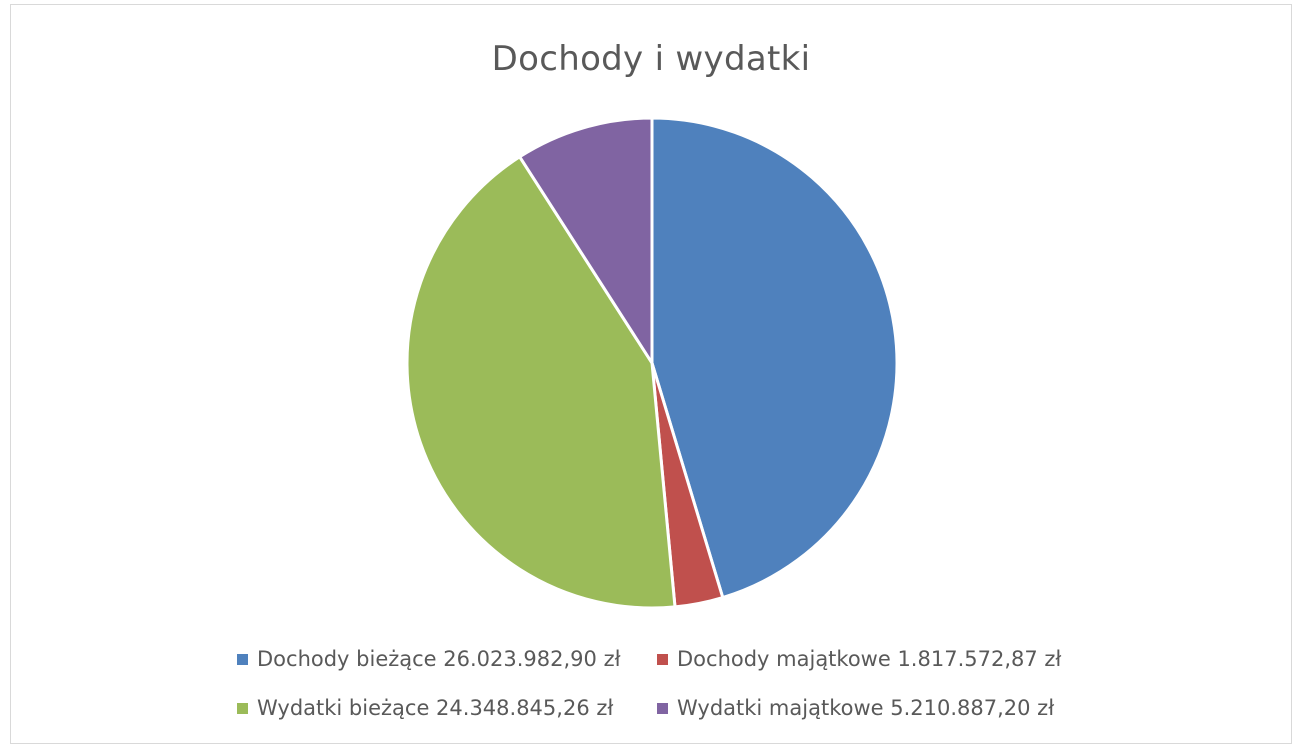 This screenshot has height=749, width=1298. Describe the element at coordinates (662, 708) in the screenshot. I see `legend-swatch-wydatki-majatkowe` at that location.